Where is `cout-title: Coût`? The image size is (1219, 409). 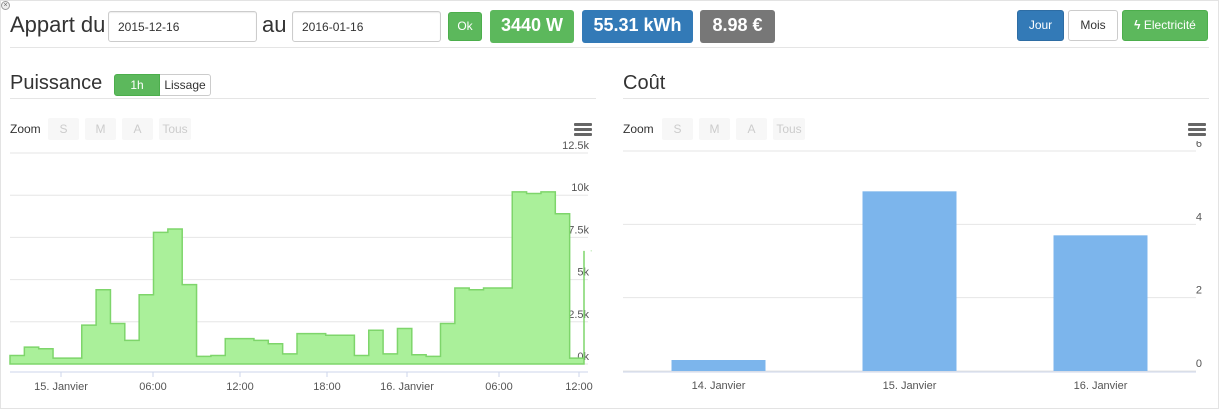 cout-title: Coût is located at coordinates (644, 83).